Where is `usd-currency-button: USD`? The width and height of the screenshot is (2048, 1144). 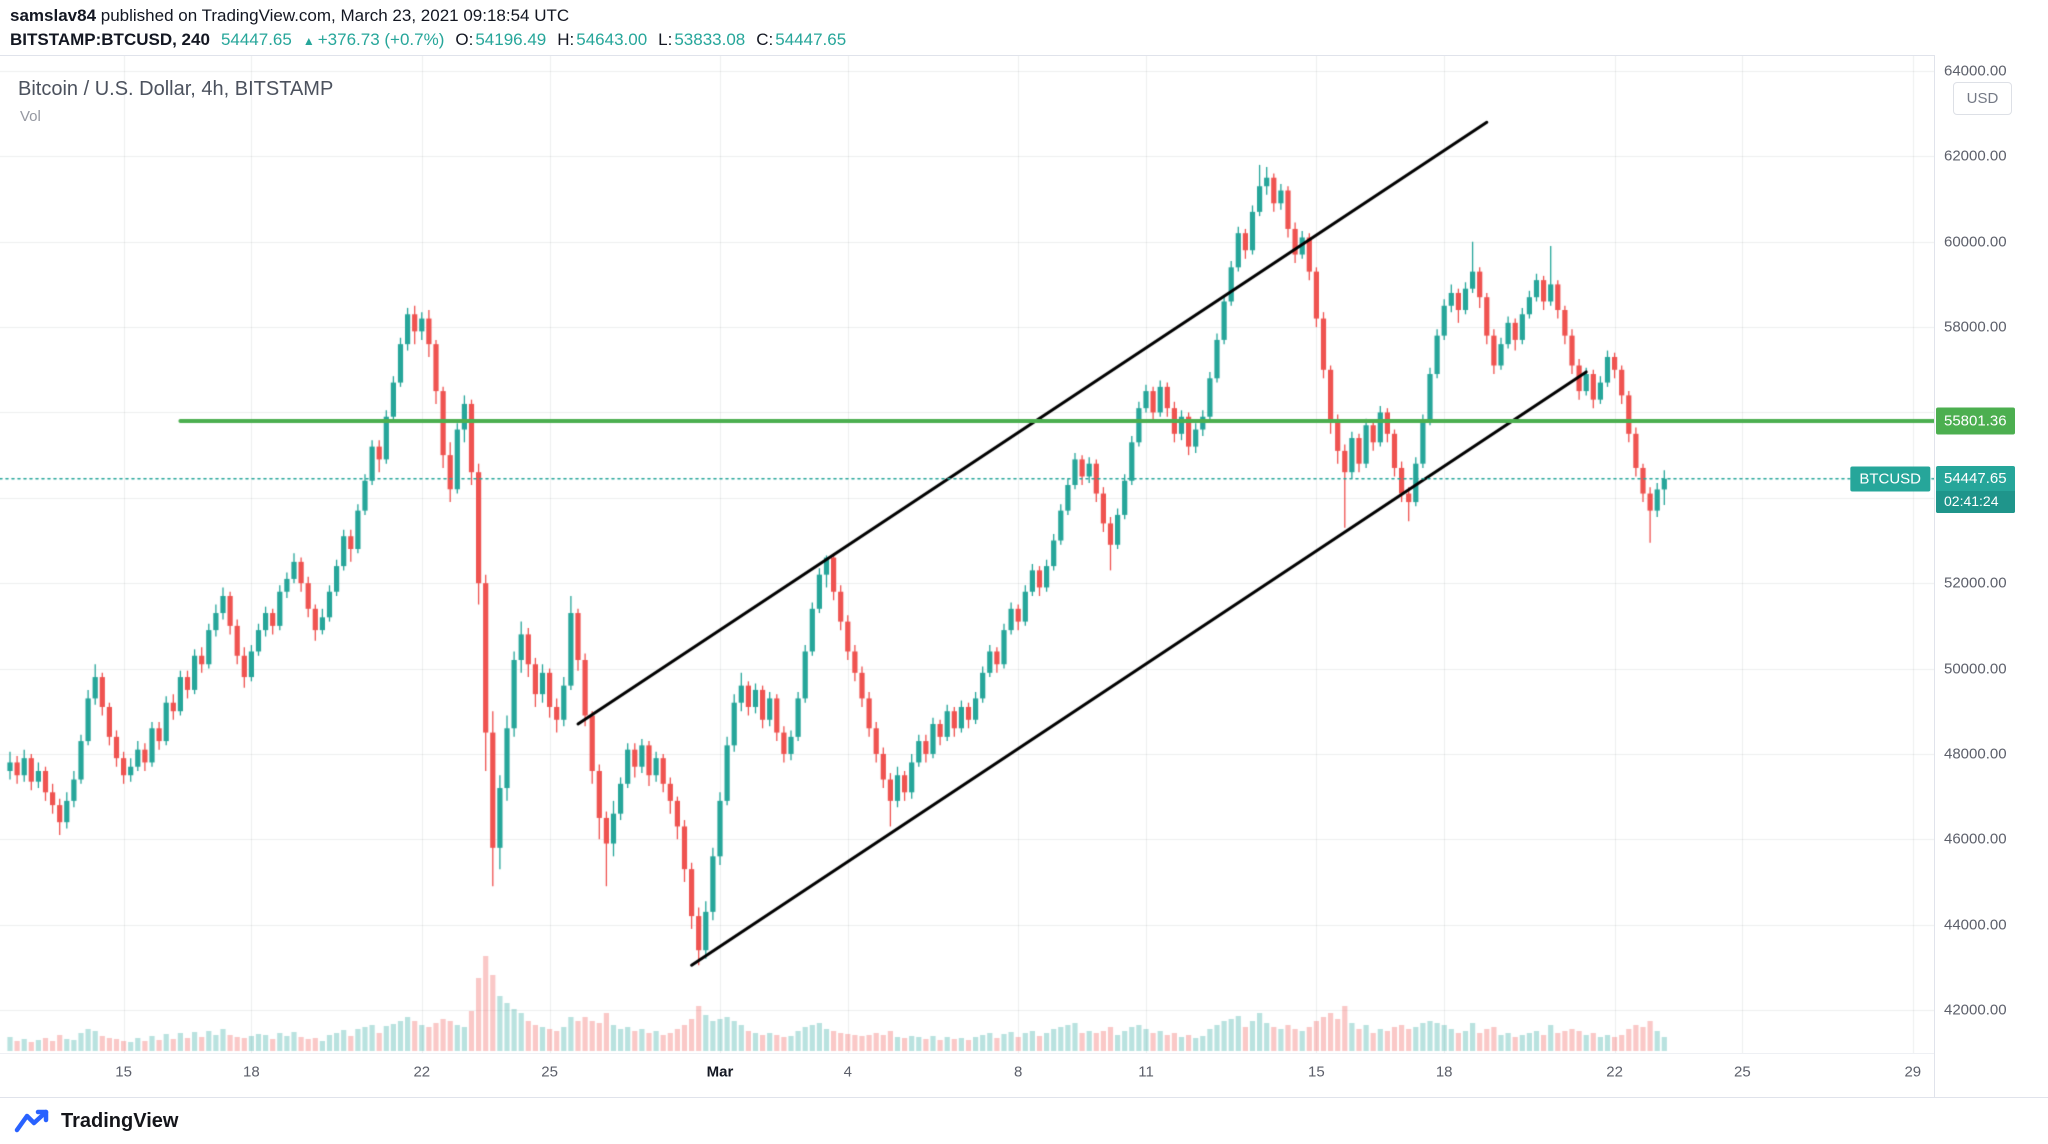 usd-currency-button: USD is located at coordinates (1982, 98).